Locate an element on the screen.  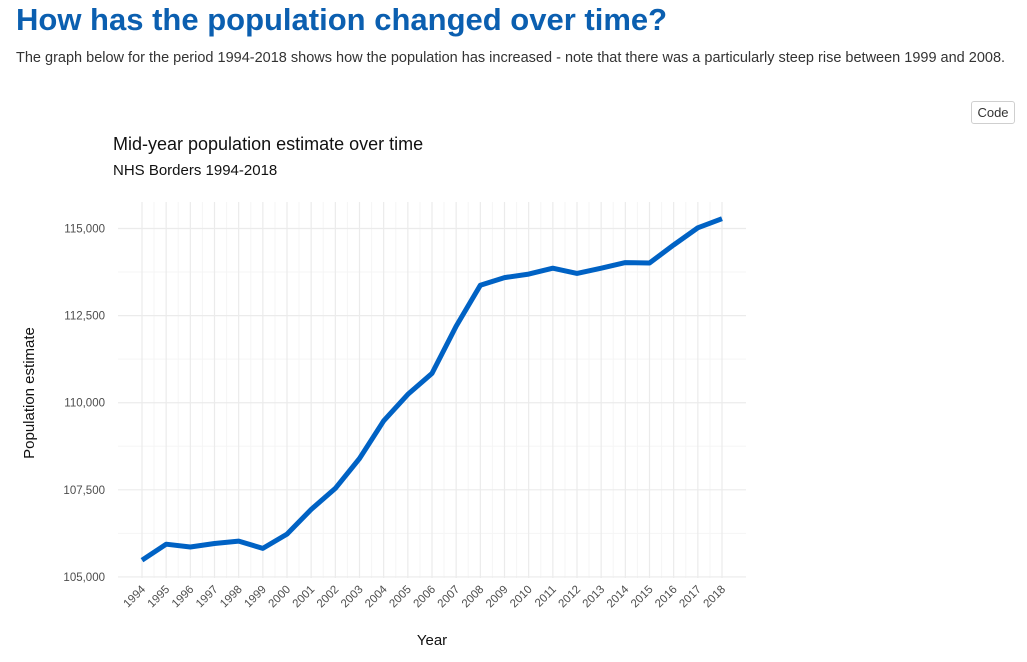
y-axis-ticks: 105,000 107,500 110,000 112,500 115,000 is located at coordinates (84, 403).